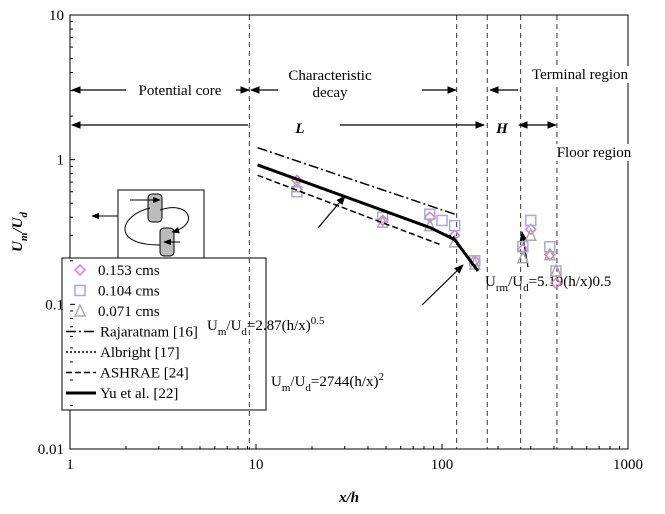  Describe the element at coordinates (61, 161) in the screenshot. I see `y-tick-label: 1` at that location.